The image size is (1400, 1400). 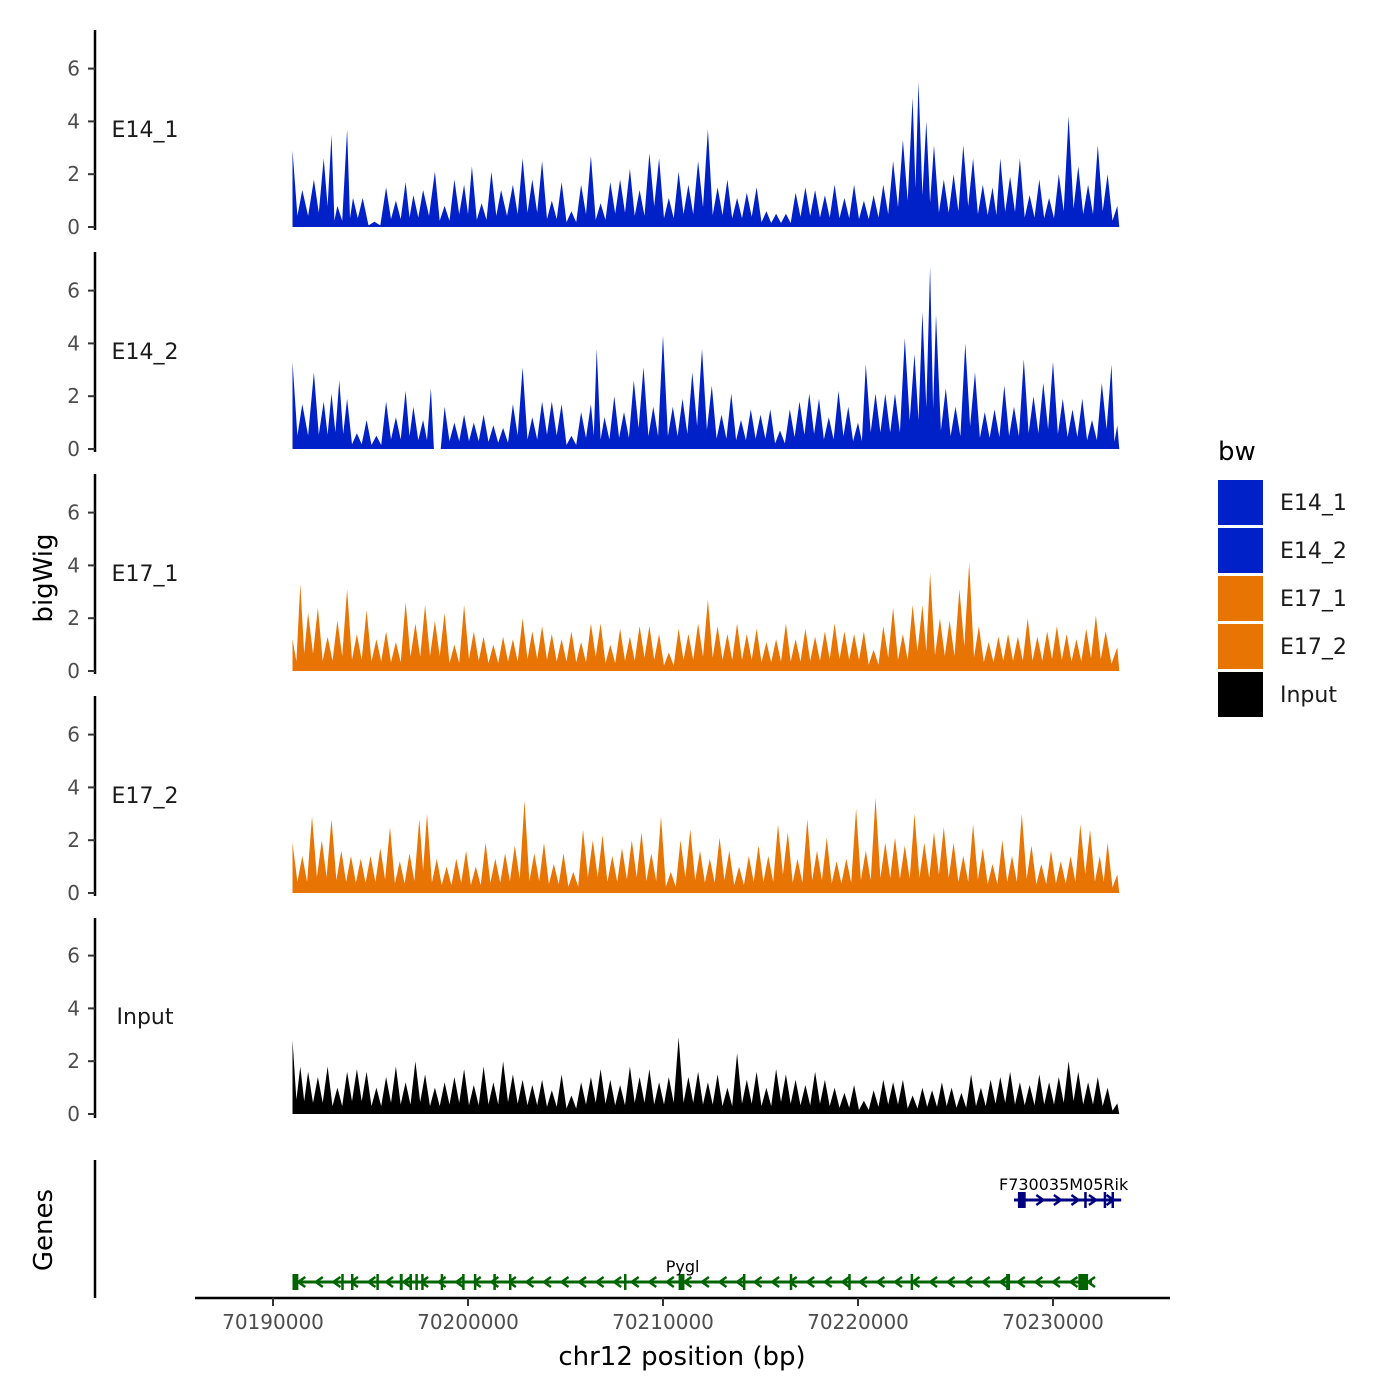 I want to click on track-e17-1: 0 2 4 6 E17_1, so click(x=593, y=578).